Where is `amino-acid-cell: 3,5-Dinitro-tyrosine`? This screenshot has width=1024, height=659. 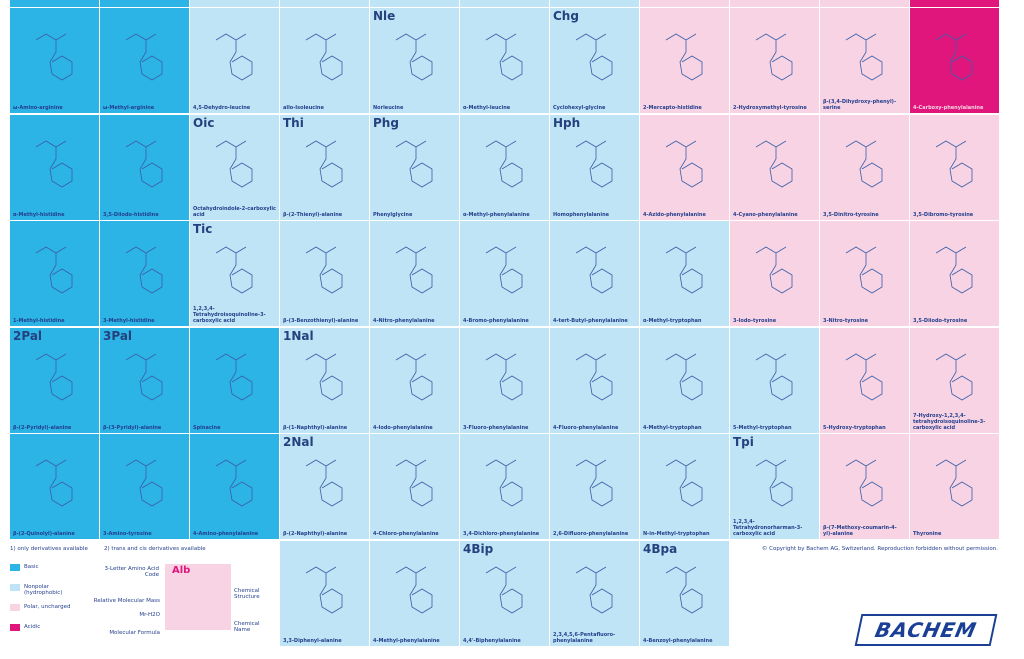 amino-acid-cell: 3,5-Dinitro-tyrosine is located at coordinates (864, 167).